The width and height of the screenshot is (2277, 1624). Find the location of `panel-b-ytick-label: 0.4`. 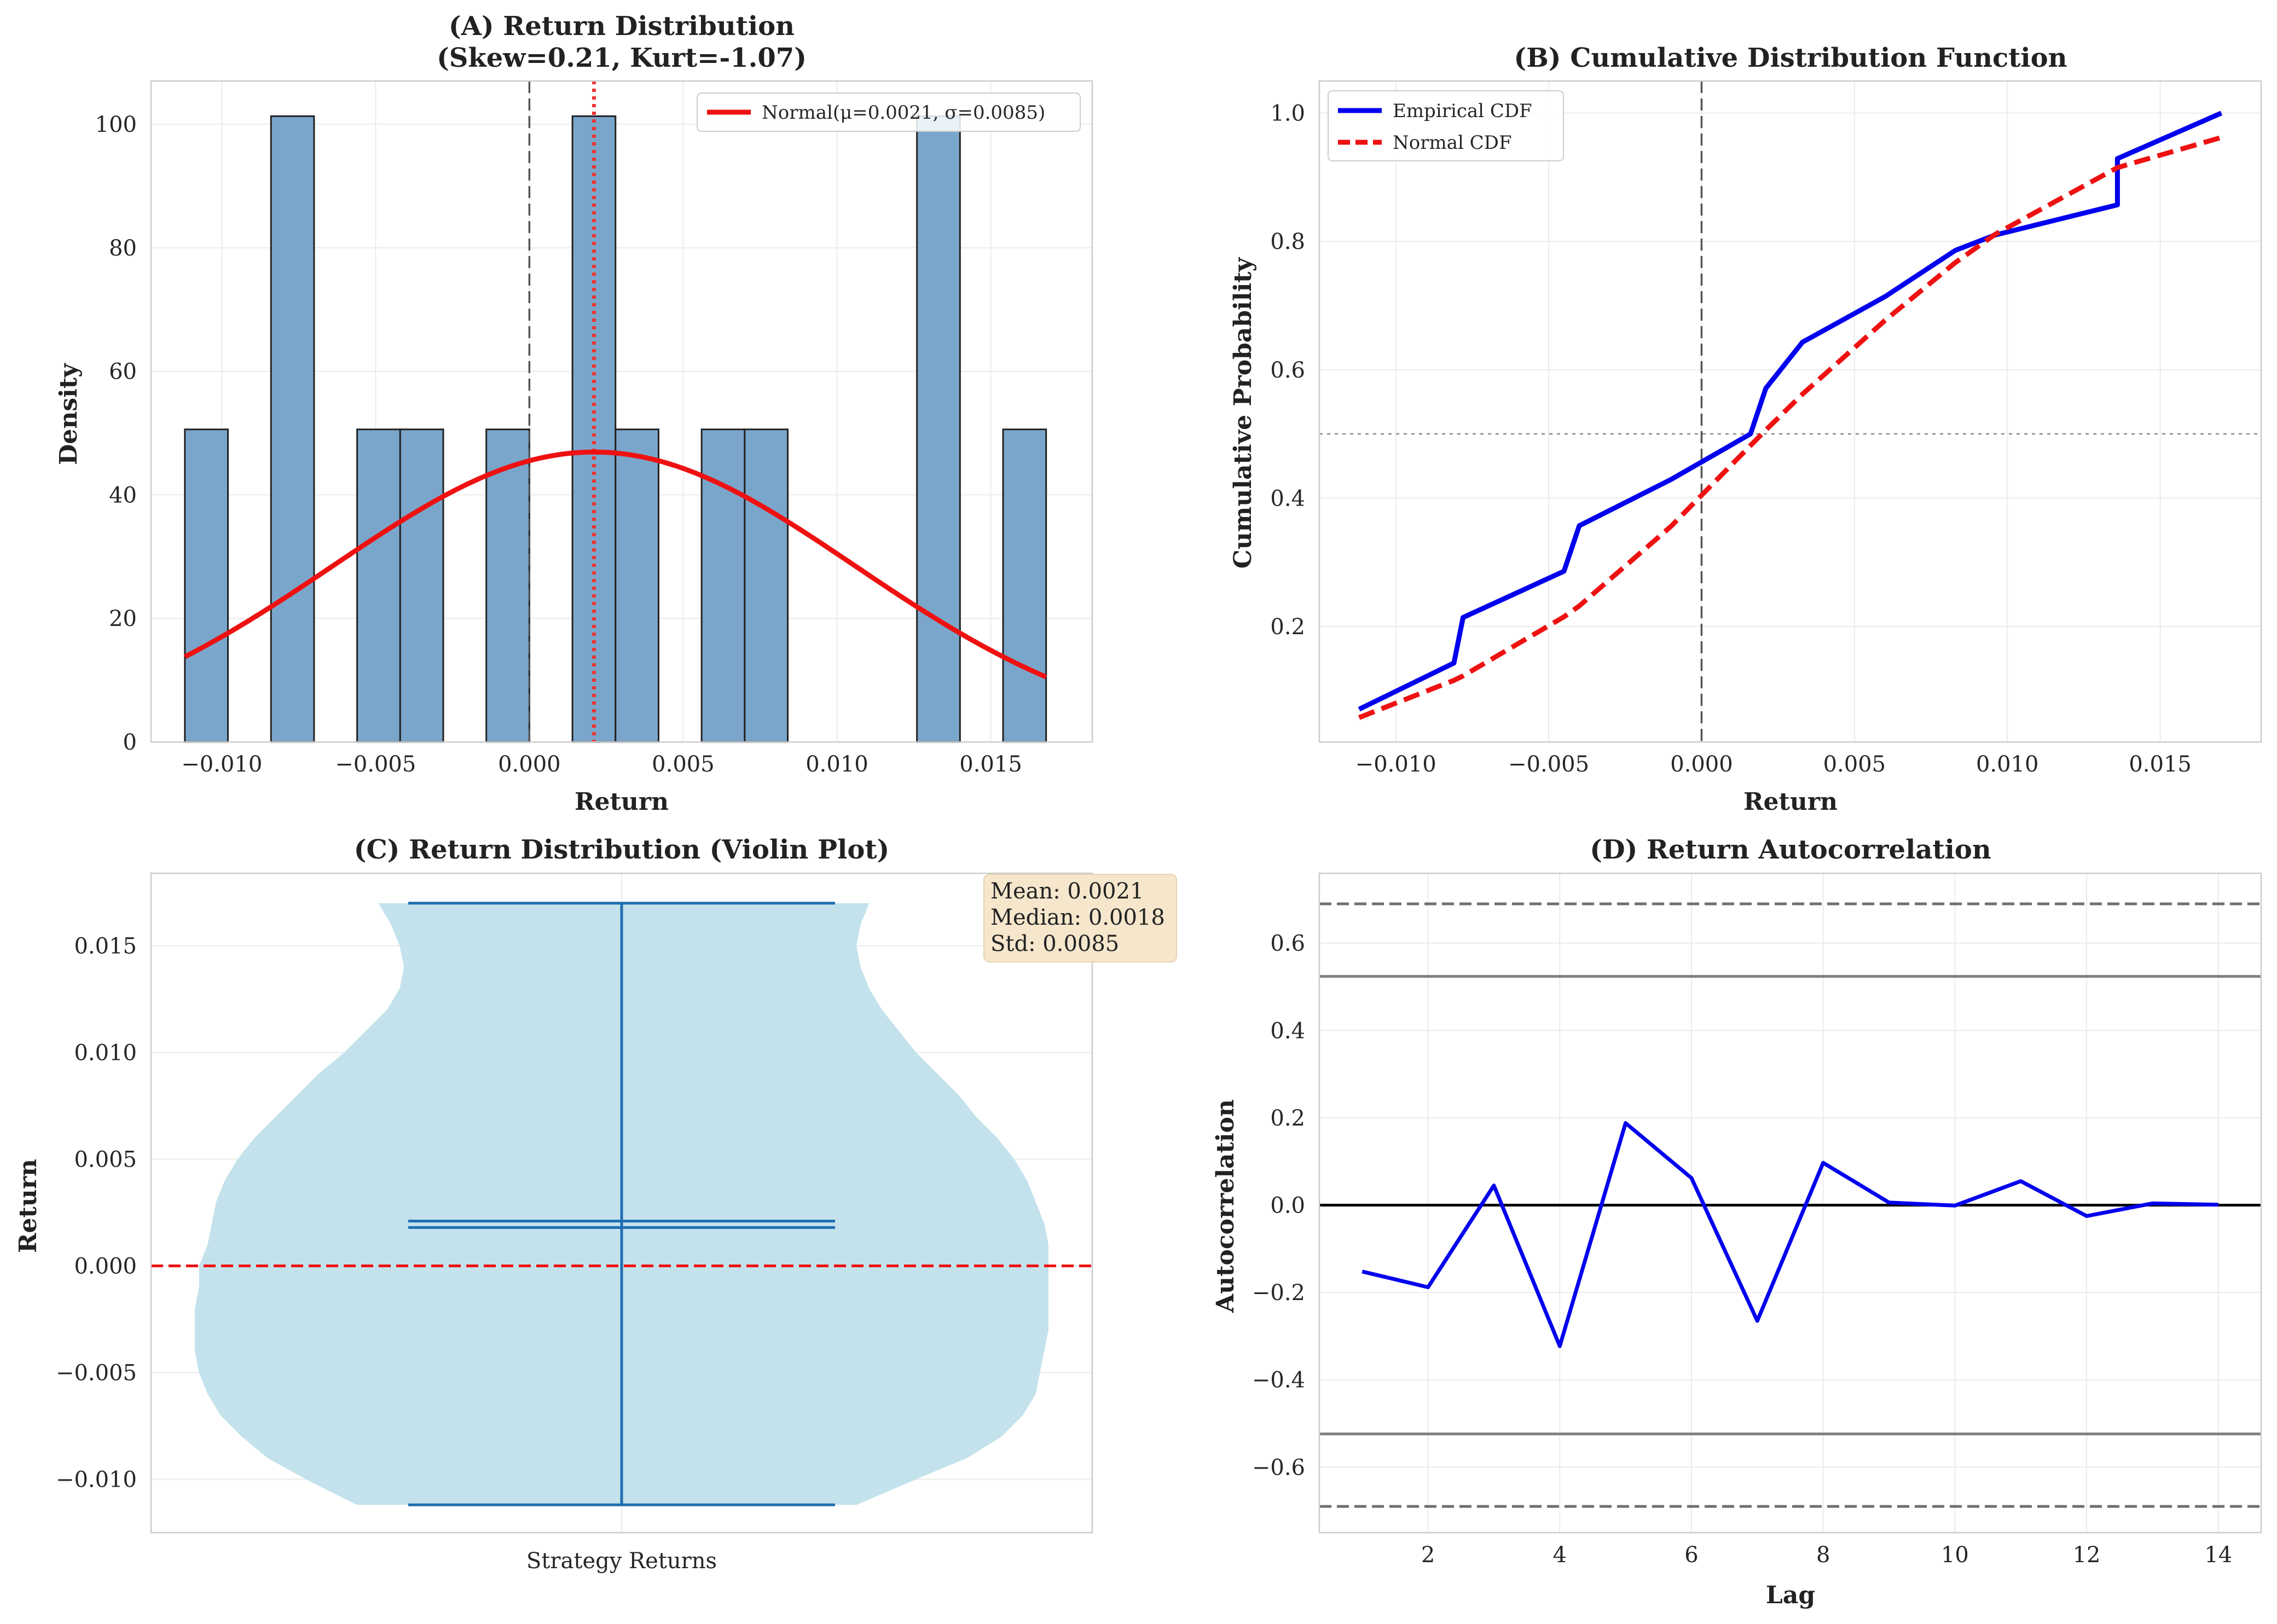

panel-b-ytick-label: 0.4 is located at coordinates (1287, 498).